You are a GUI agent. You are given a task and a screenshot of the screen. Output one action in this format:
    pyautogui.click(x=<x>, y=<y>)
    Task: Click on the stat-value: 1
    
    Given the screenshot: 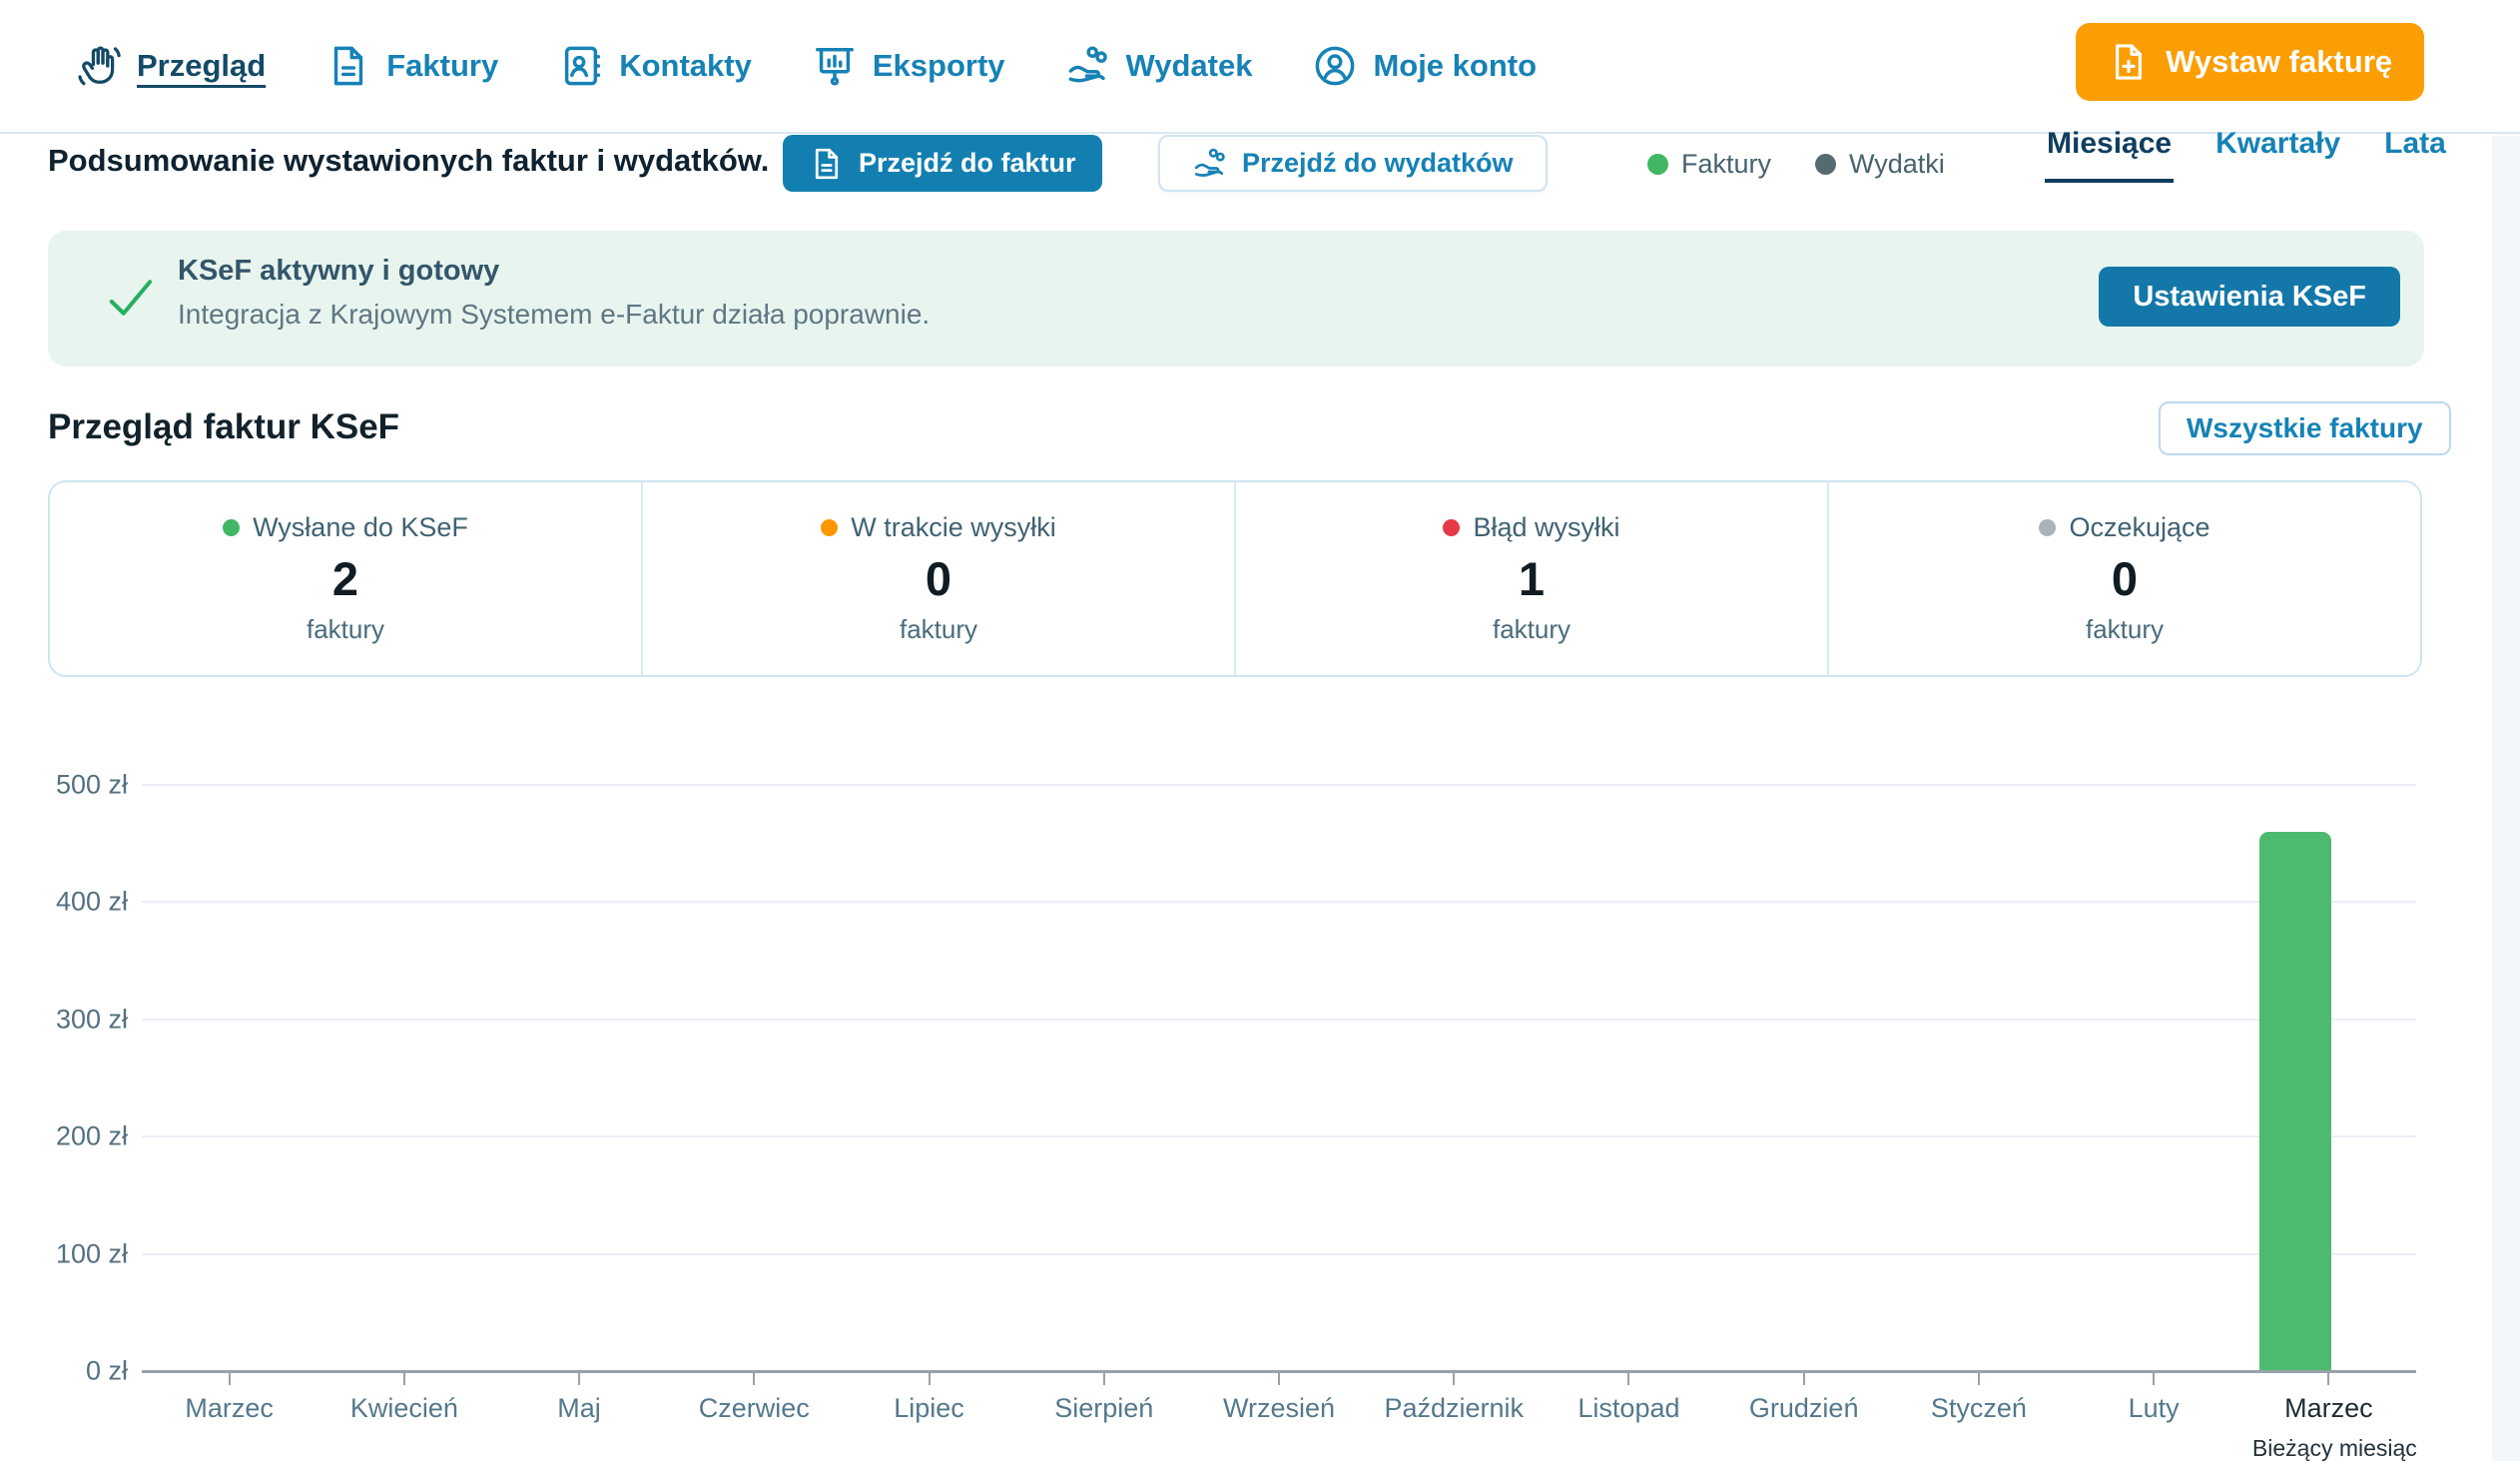 What is the action you would take?
    pyautogui.click(x=1532, y=578)
    